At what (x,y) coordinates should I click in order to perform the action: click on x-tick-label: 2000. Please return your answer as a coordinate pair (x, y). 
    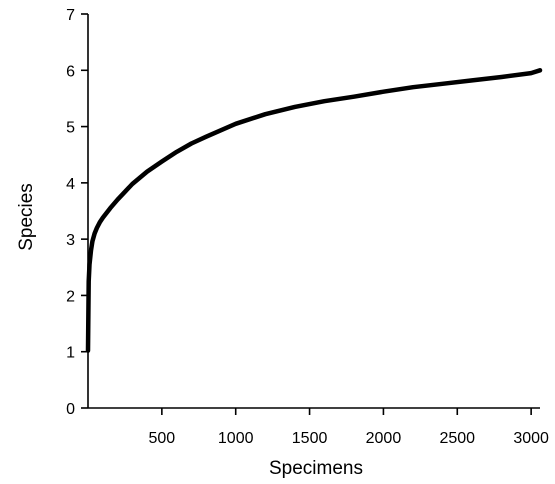
    Looking at the image, I should click on (384, 438).